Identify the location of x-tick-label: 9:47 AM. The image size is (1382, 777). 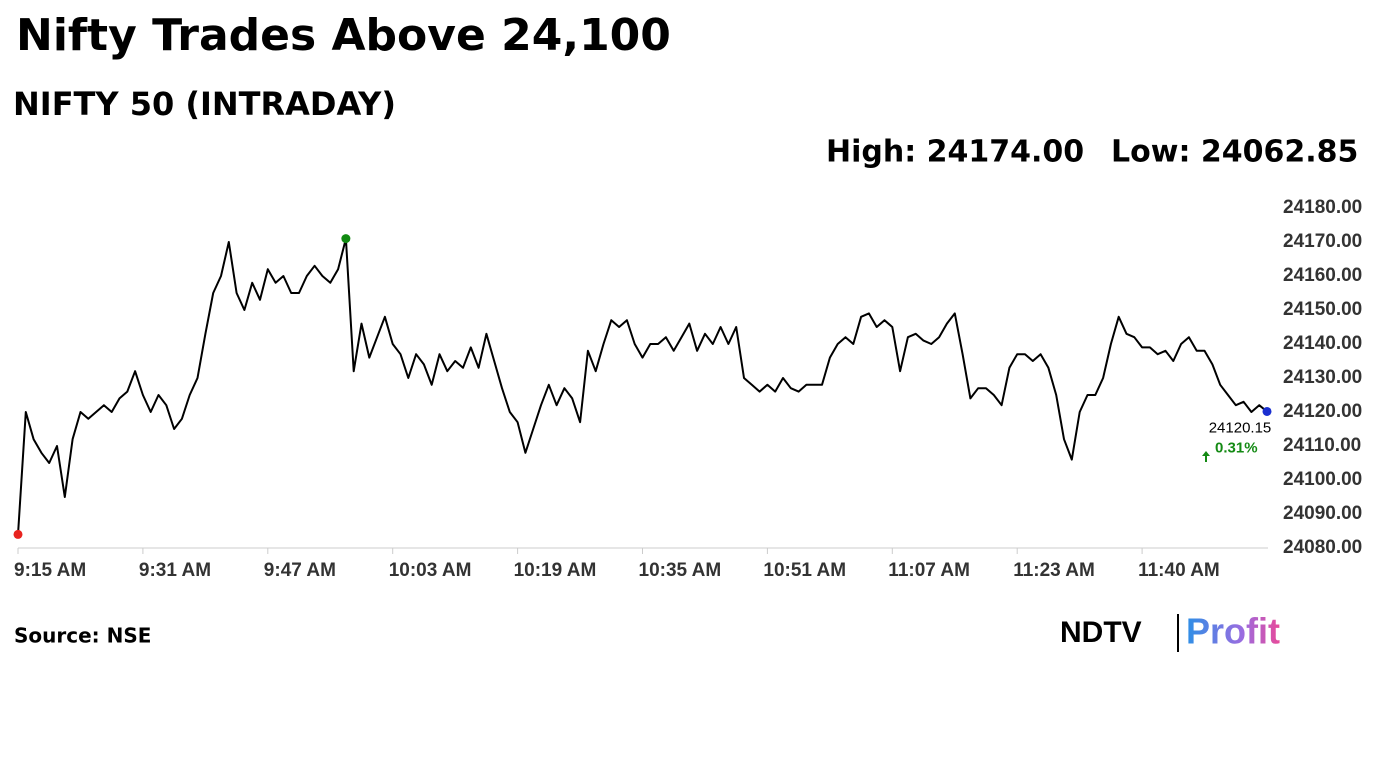
(300, 570).